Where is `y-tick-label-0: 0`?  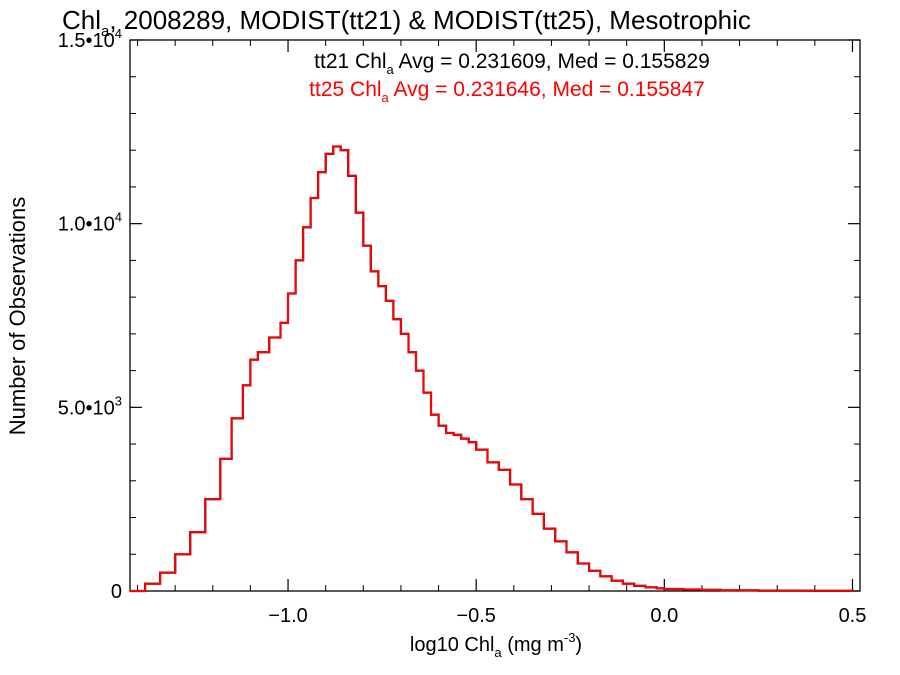 y-tick-label-0: 0 is located at coordinates (116, 592).